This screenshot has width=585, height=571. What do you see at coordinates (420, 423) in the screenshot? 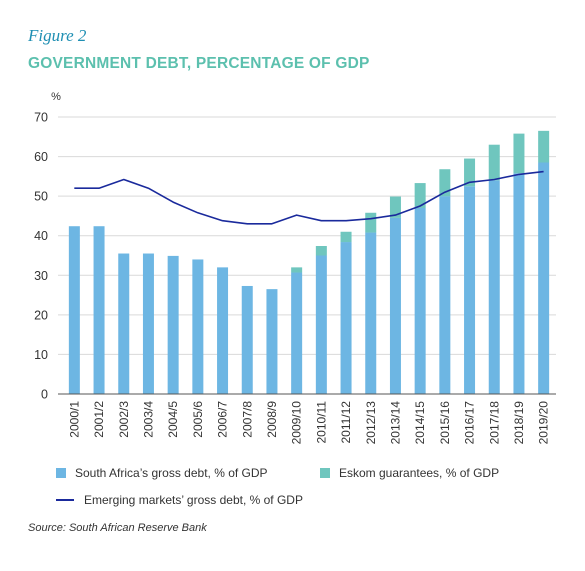
I see `x-tick-label: 2014/15` at bounding box center [420, 423].